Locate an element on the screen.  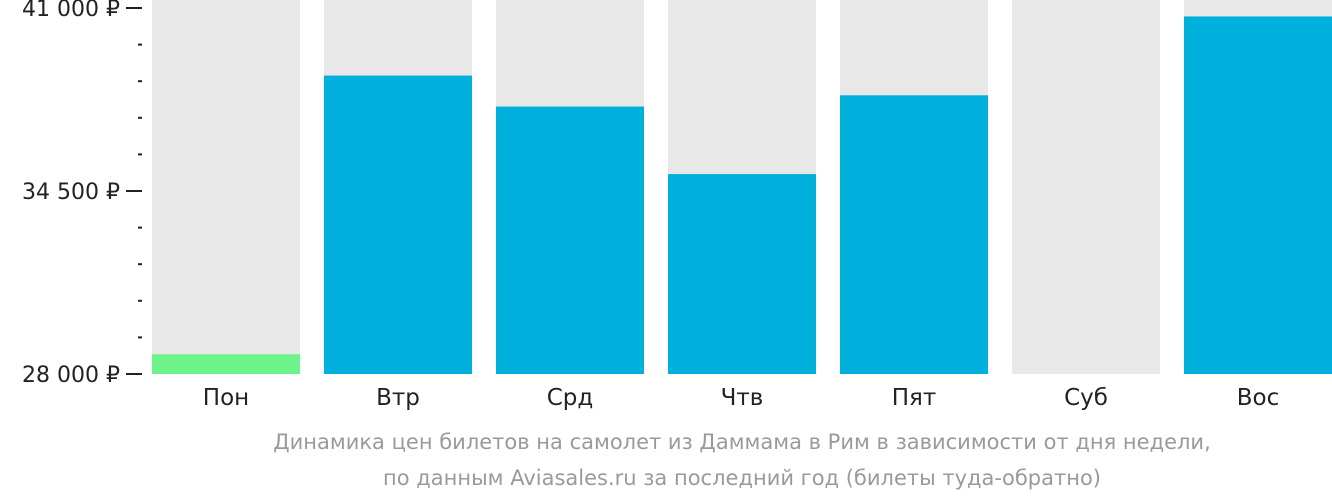
x-tick-label-6: Вос is located at coordinates (1258, 398).